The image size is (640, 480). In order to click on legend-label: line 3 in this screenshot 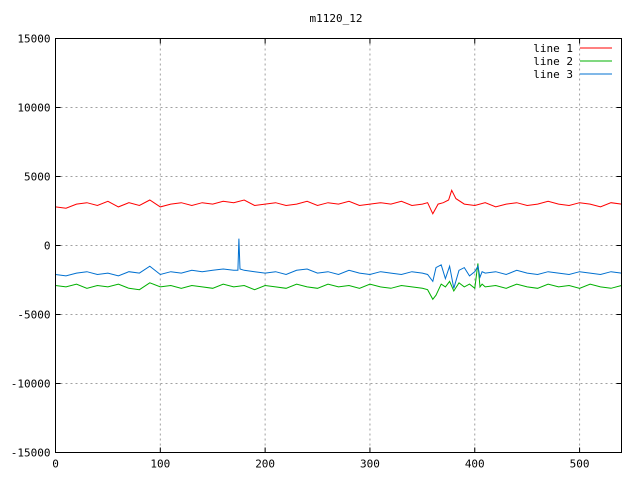, I will do `click(553, 74)`.